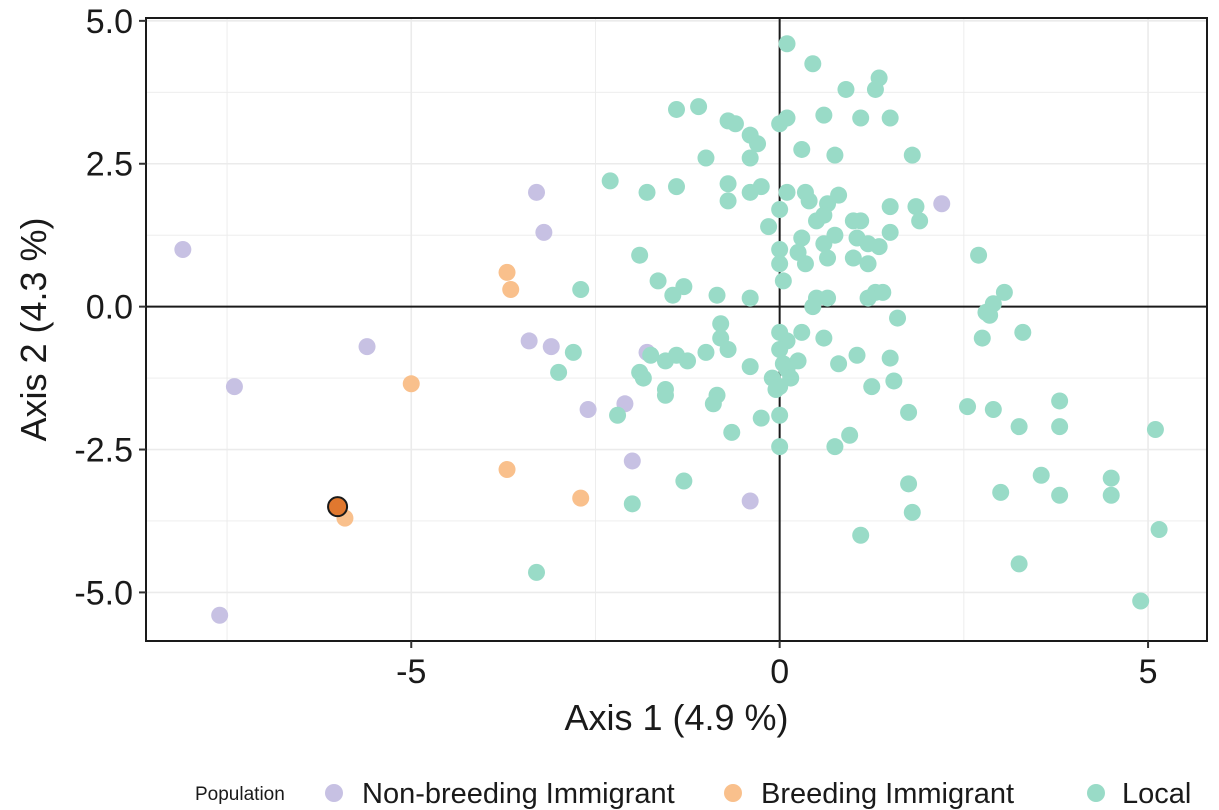 The width and height of the screenshot is (1219, 810). I want to click on legend-label-non-breeding-immigrant: Non-breeding Immigrant, so click(518, 794).